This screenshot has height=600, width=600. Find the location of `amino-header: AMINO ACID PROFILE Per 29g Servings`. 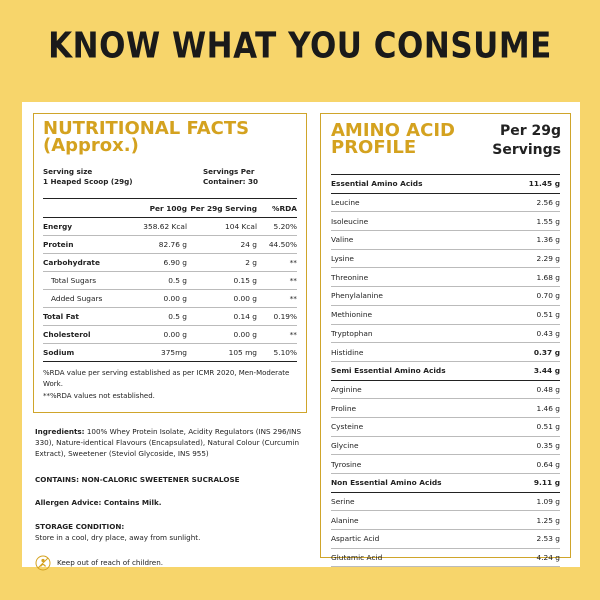

amino-header: AMINO ACID PROFILE Per 29g Servings is located at coordinates (445, 137).